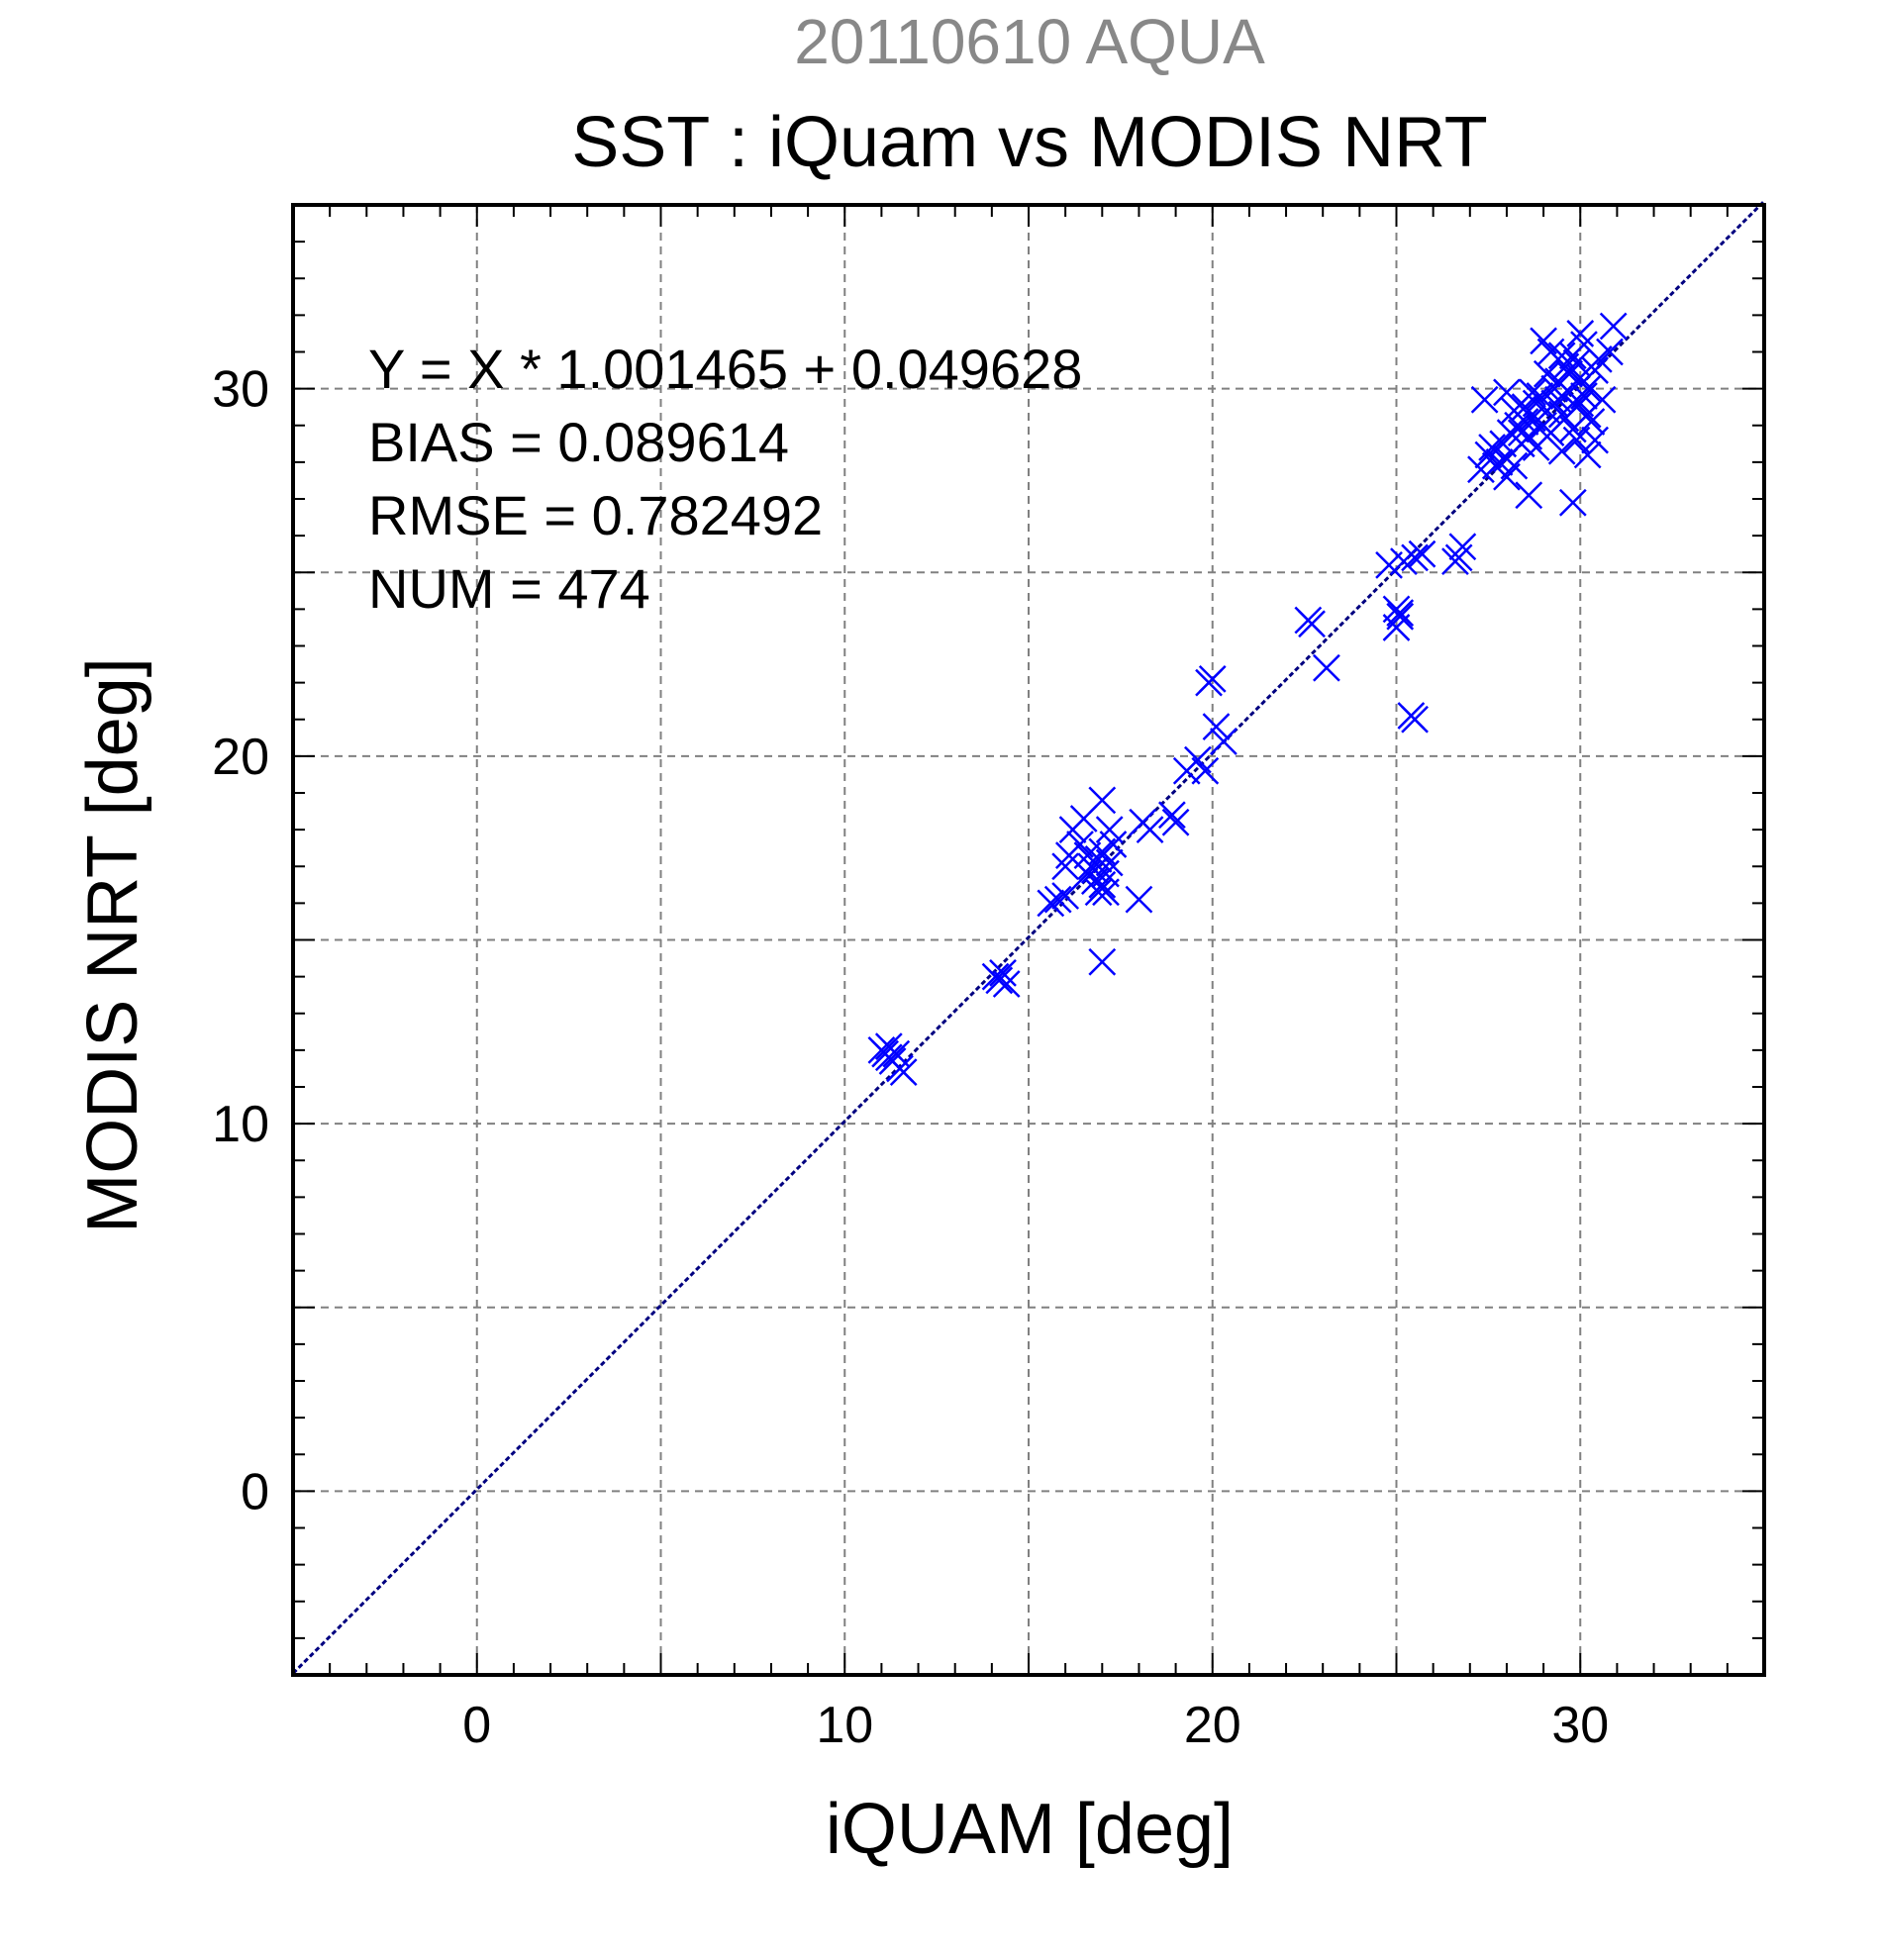 This screenshot has height=1960, width=1881. Describe the element at coordinates (845, 1725) in the screenshot. I see `x-tick-label: 10` at that location.